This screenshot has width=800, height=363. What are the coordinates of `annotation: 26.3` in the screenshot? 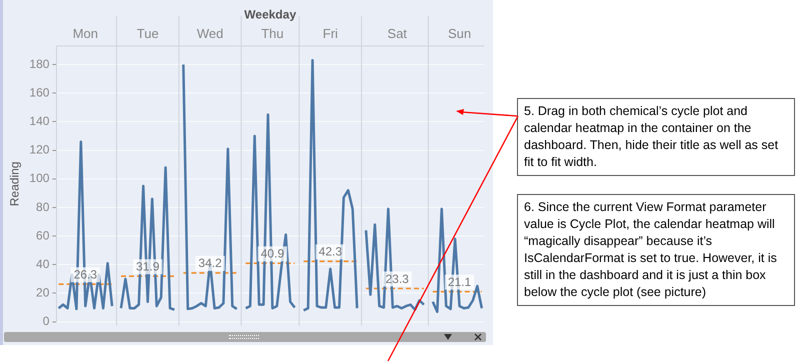 It's located at (86, 275).